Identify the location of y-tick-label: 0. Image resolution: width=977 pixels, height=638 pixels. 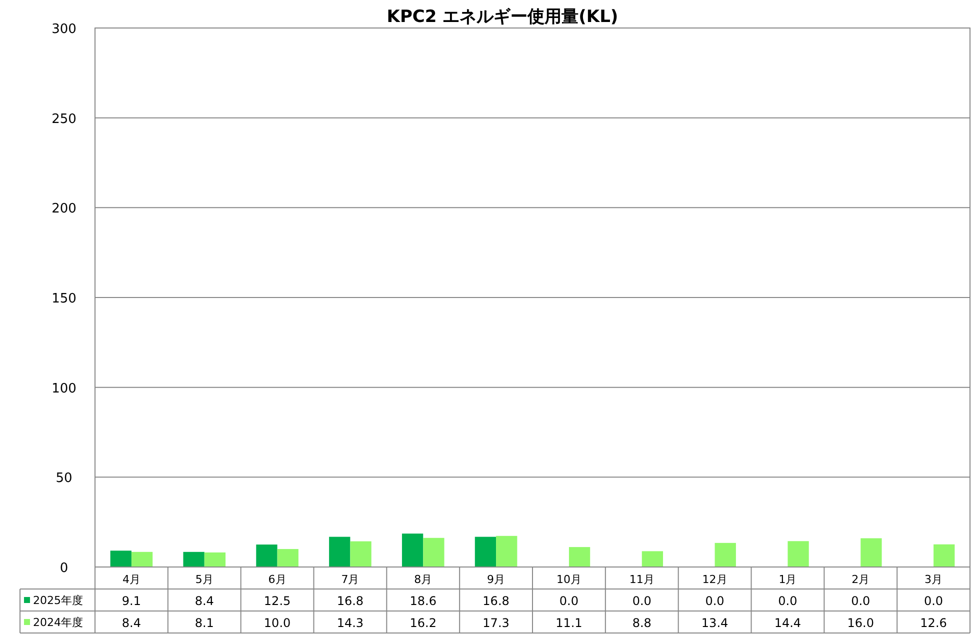
(64, 568).